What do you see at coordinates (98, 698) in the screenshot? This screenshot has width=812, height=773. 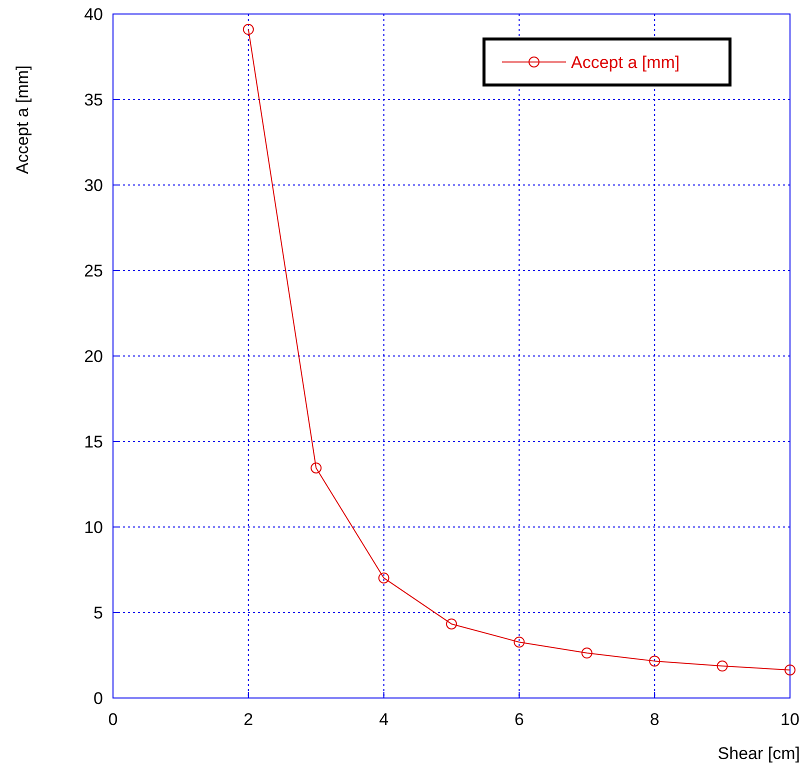 I see `y-tick-label: 0` at bounding box center [98, 698].